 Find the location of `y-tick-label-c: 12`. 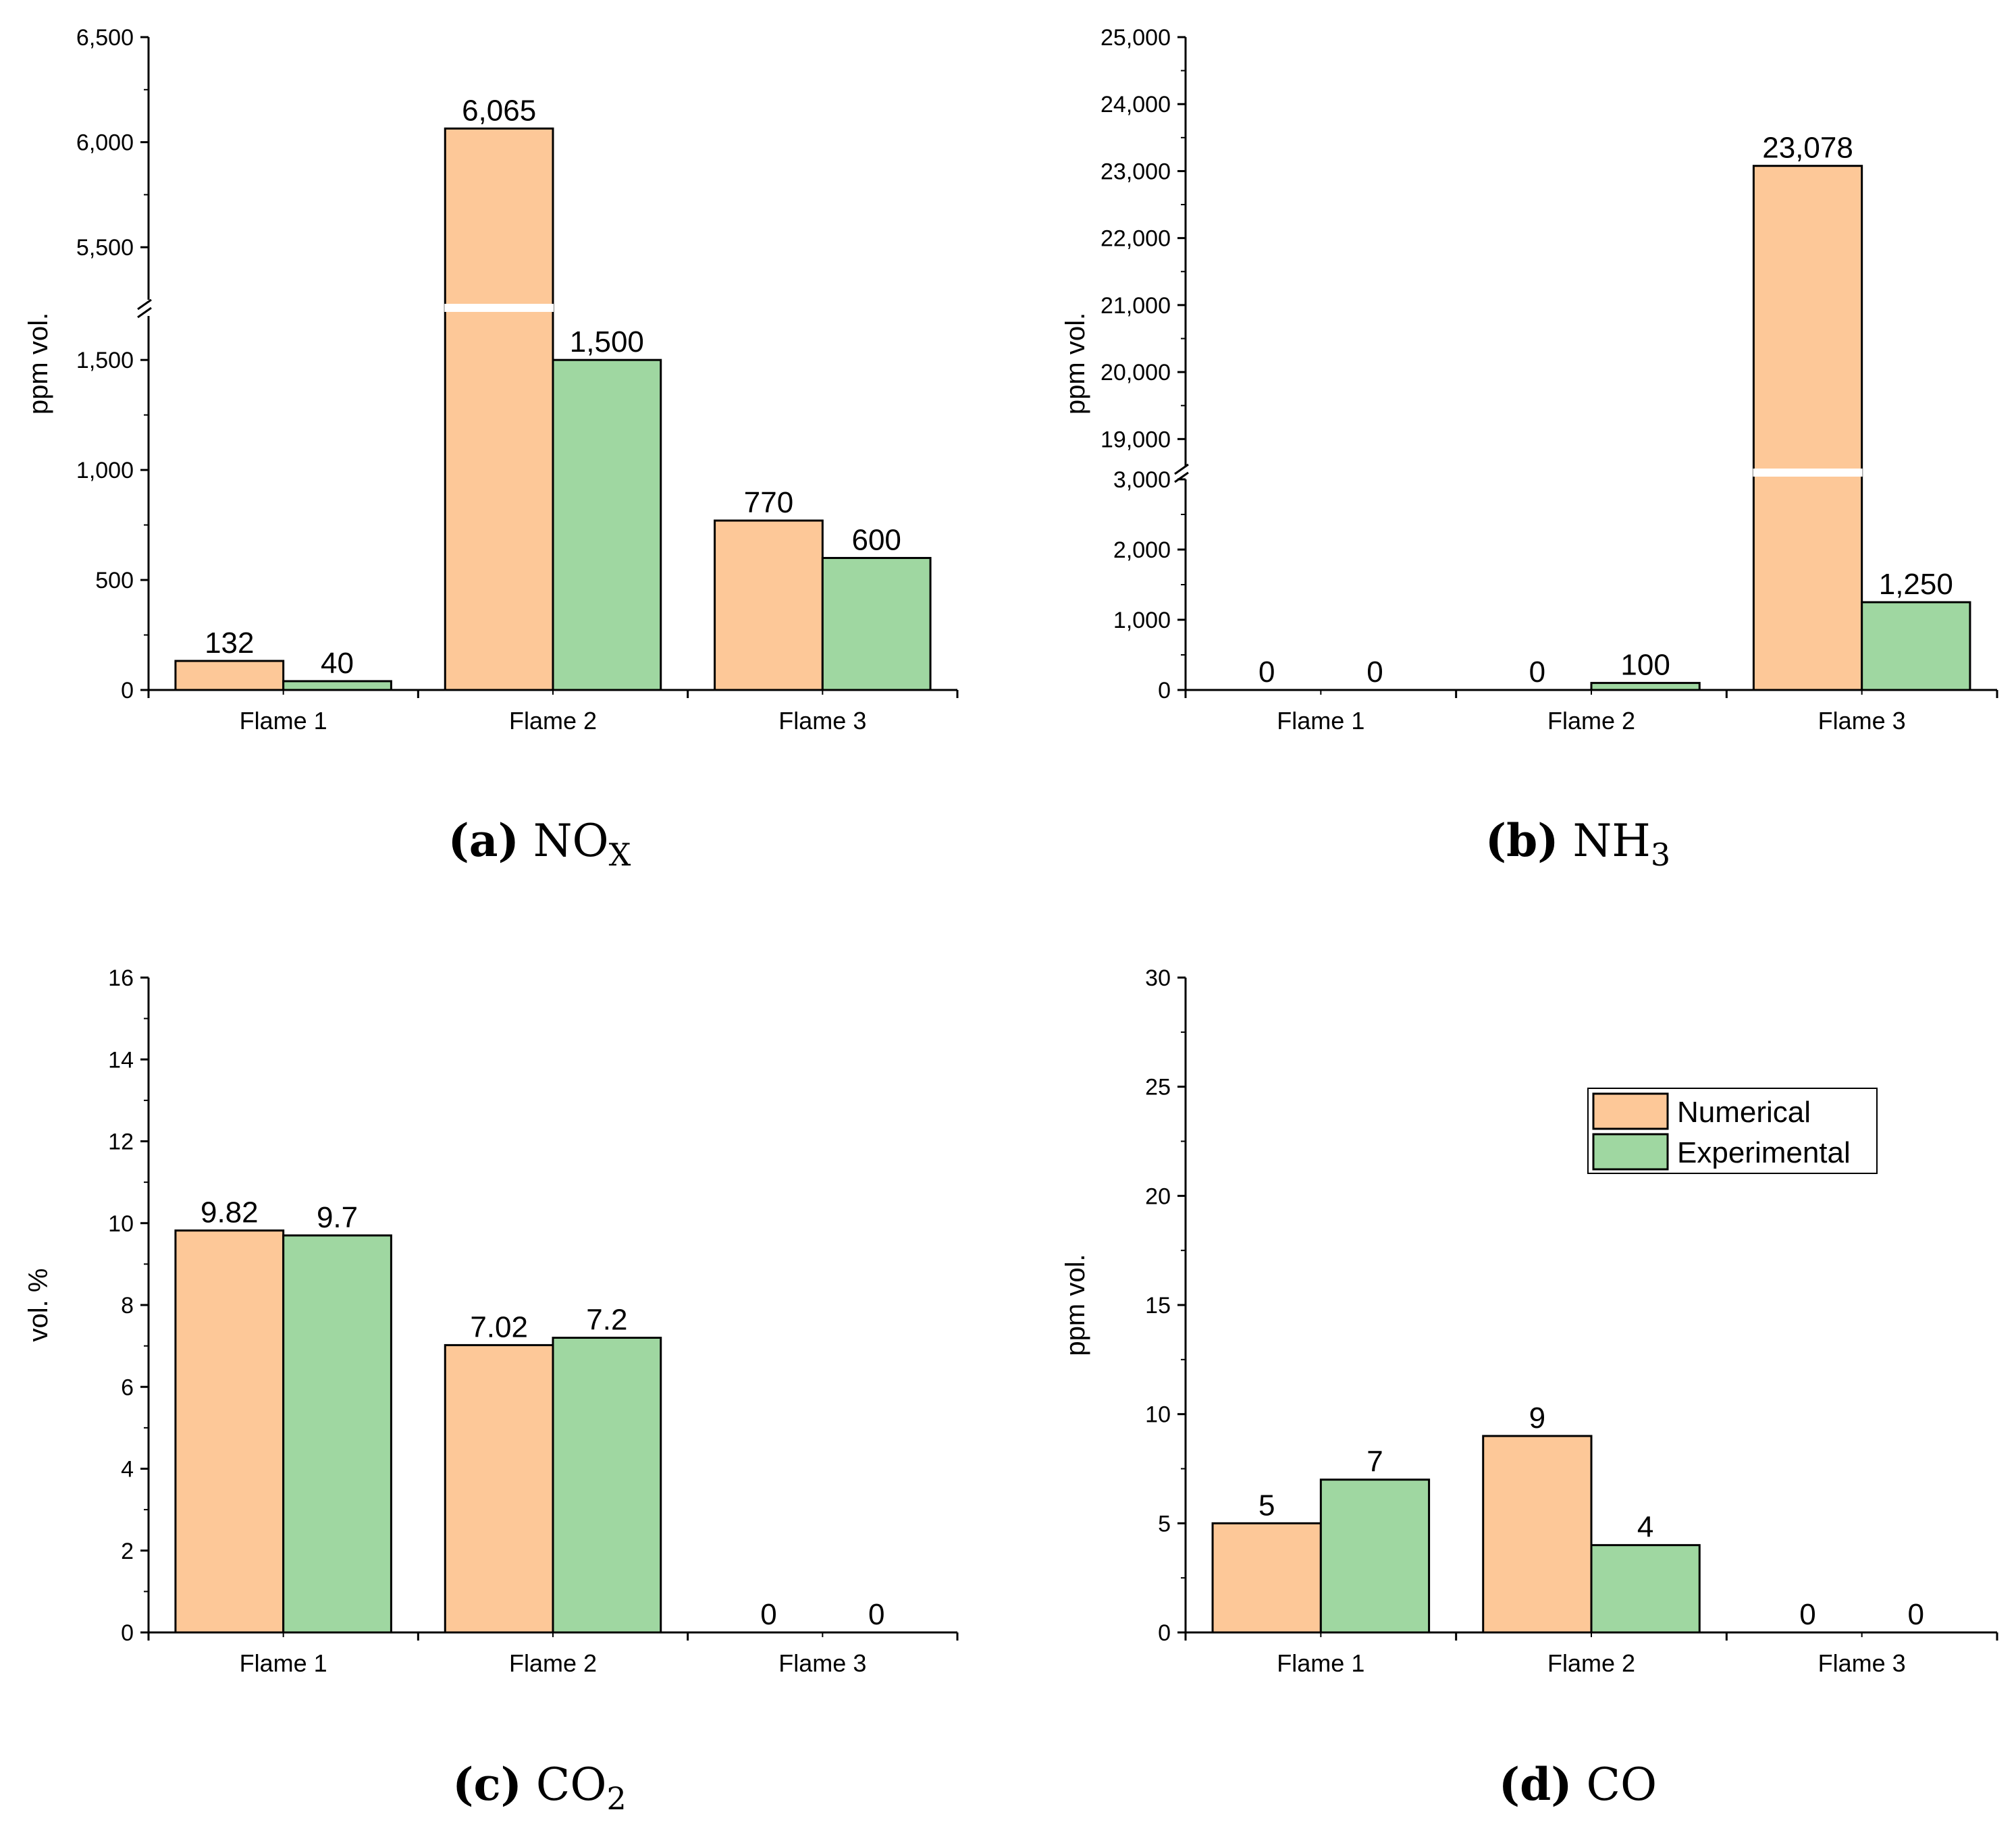

y-tick-label-c: 12 is located at coordinates (121, 1142).